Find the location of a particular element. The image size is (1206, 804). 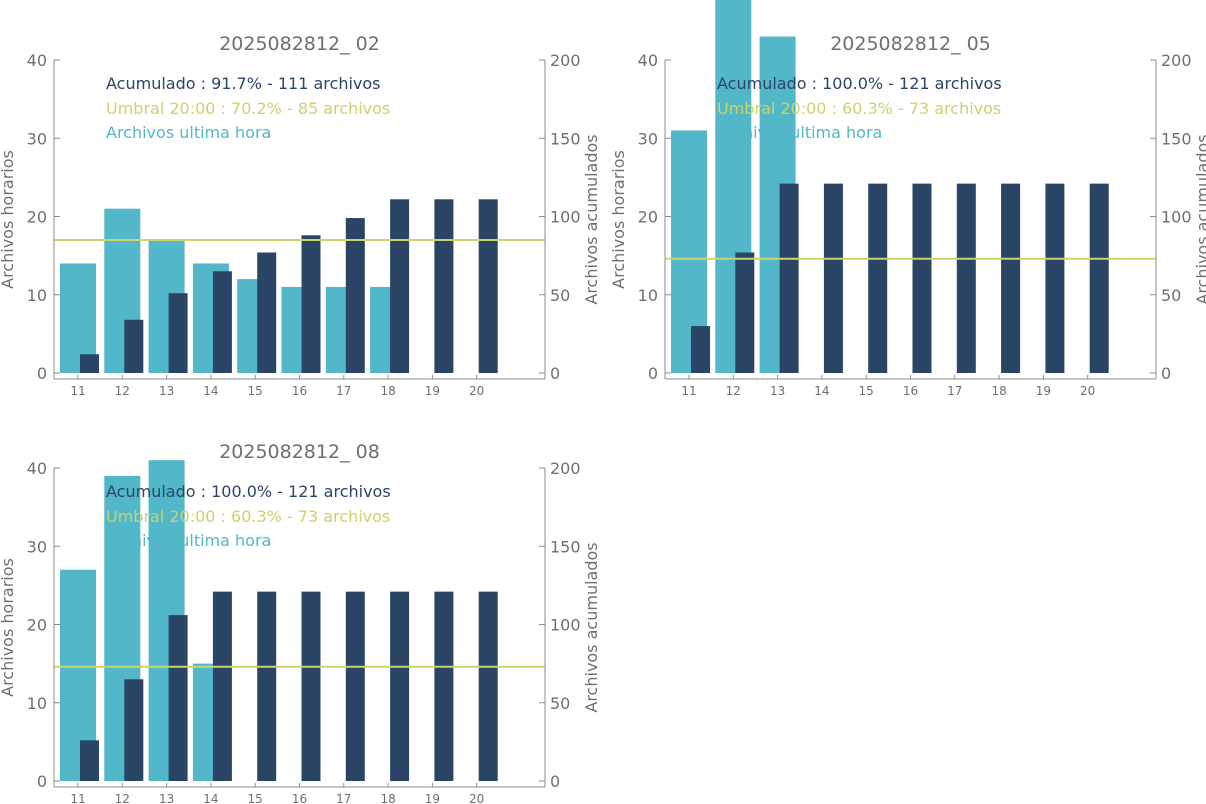

legend-threshold: Umbral 20:00 : 60.3% - 73 archivos is located at coordinates (859, 108).